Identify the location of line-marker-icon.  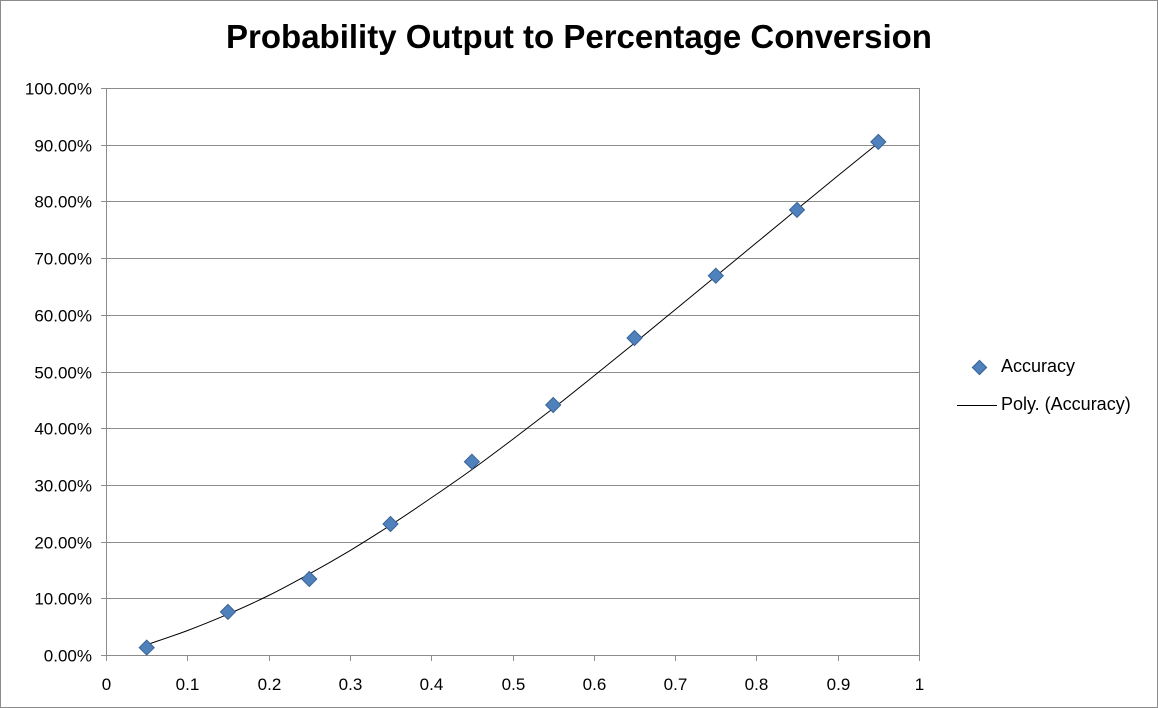
(977, 405).